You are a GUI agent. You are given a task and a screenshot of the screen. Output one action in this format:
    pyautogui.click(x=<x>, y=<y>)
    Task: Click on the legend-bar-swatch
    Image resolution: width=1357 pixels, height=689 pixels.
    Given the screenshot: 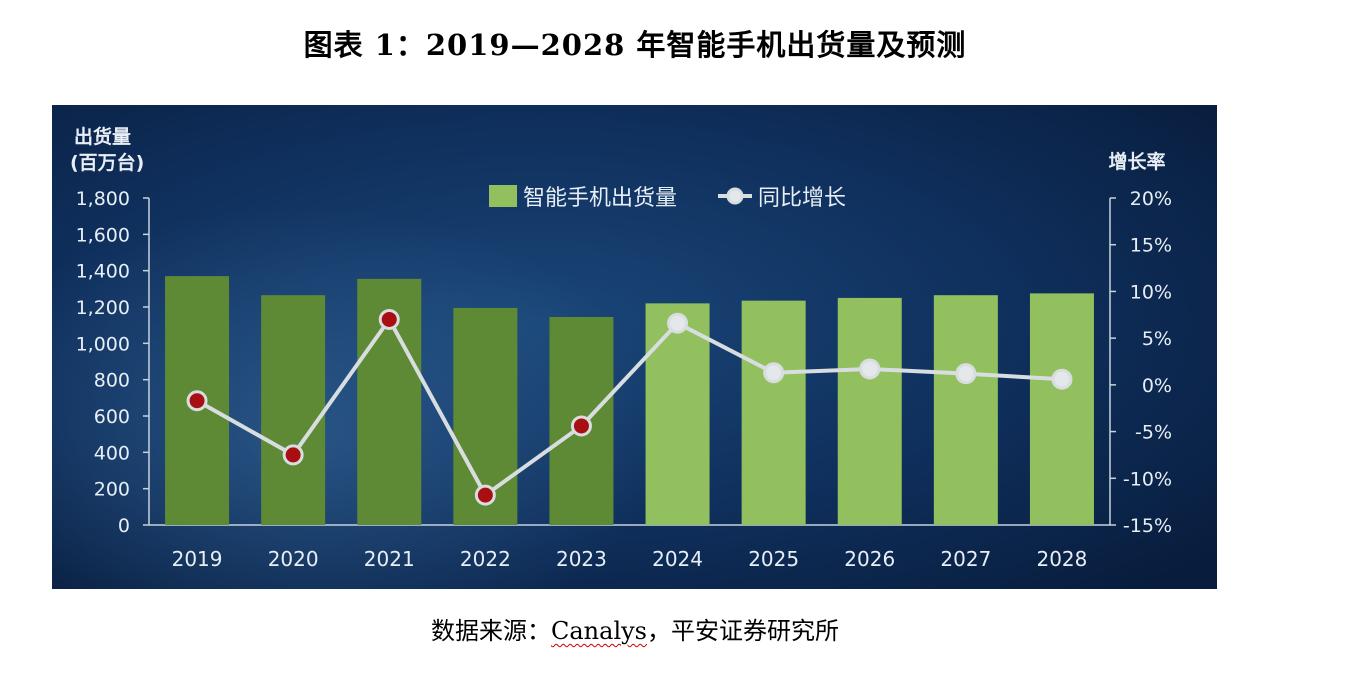 What is the action you would take?
    pyautogui.click(x=503, y=196)
    